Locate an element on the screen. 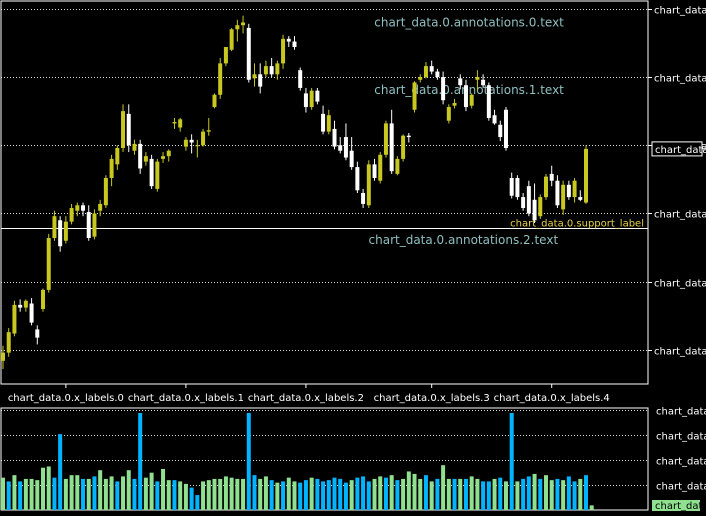 The width and height of the screenshot is (706, 516). x-tick-label: chart_data.0.x_labels.0 is located at coordinates (66, 398).